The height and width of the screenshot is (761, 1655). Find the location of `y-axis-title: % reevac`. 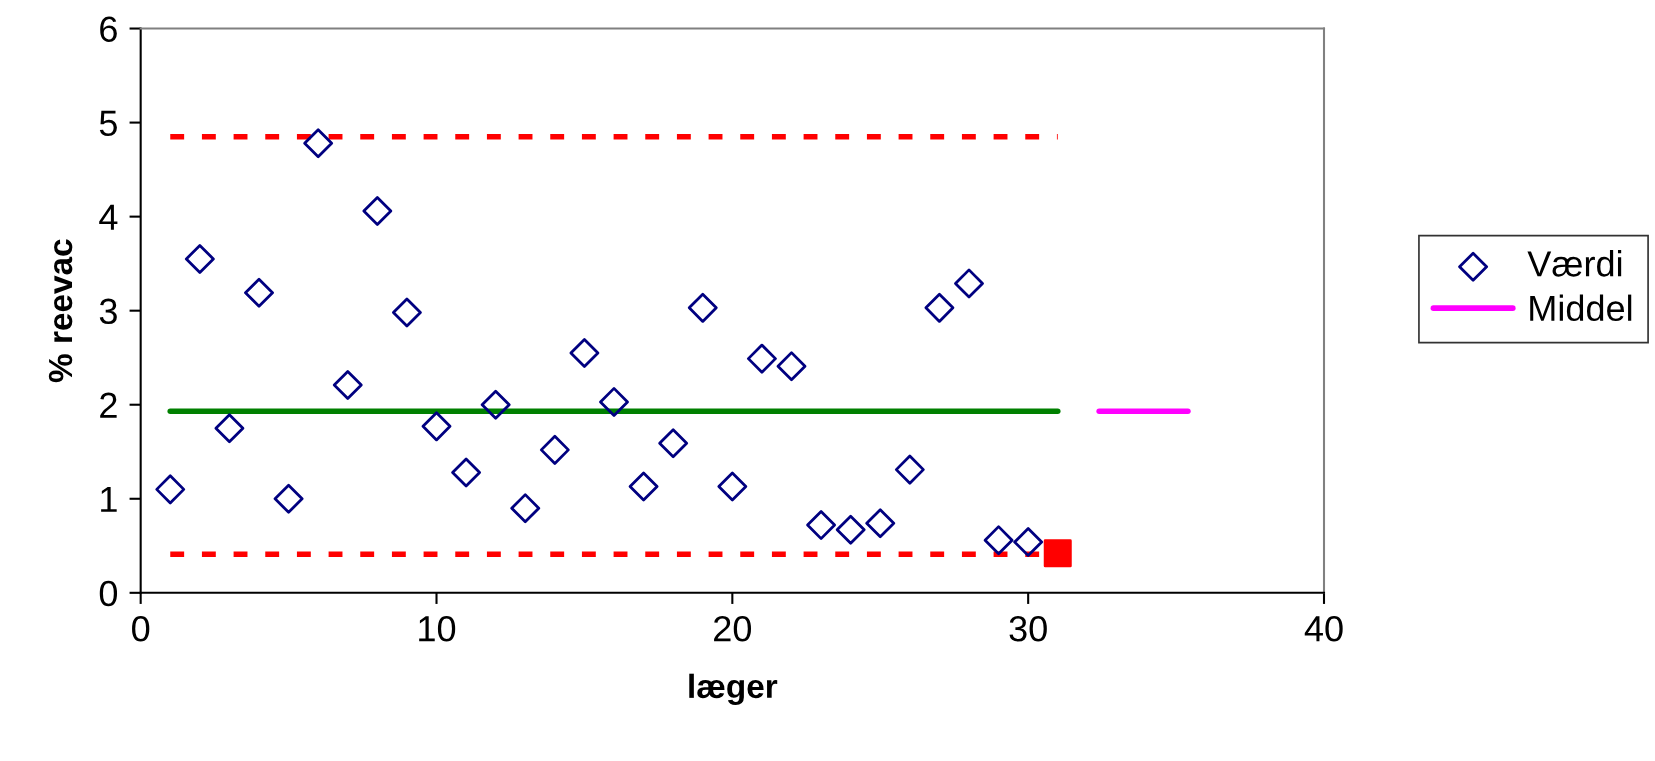

y-axis-title: % reevac is located at coordinates (60, 311).